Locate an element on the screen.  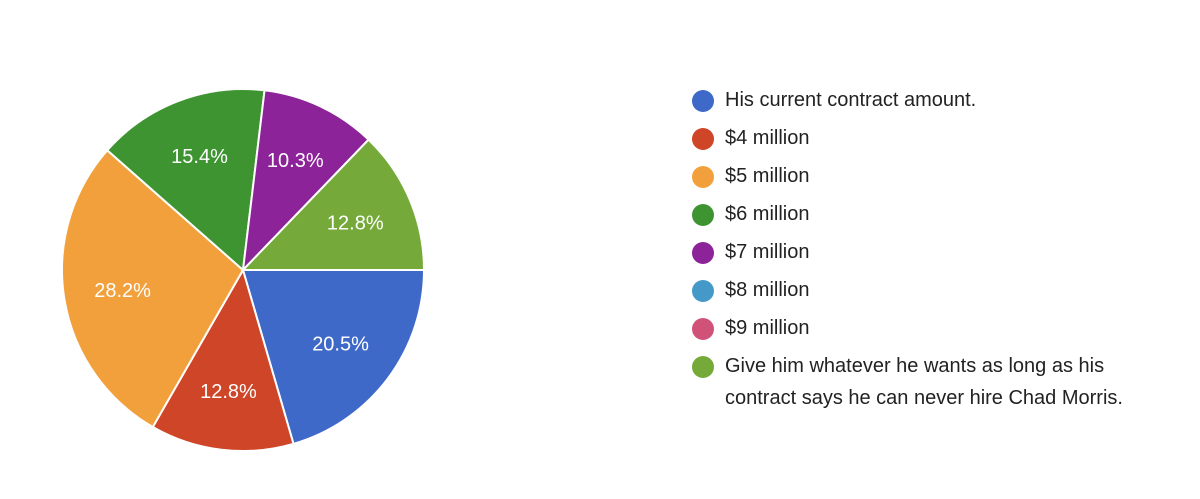
legend-label: His current contract amount. is located at coordinates (851, 100).